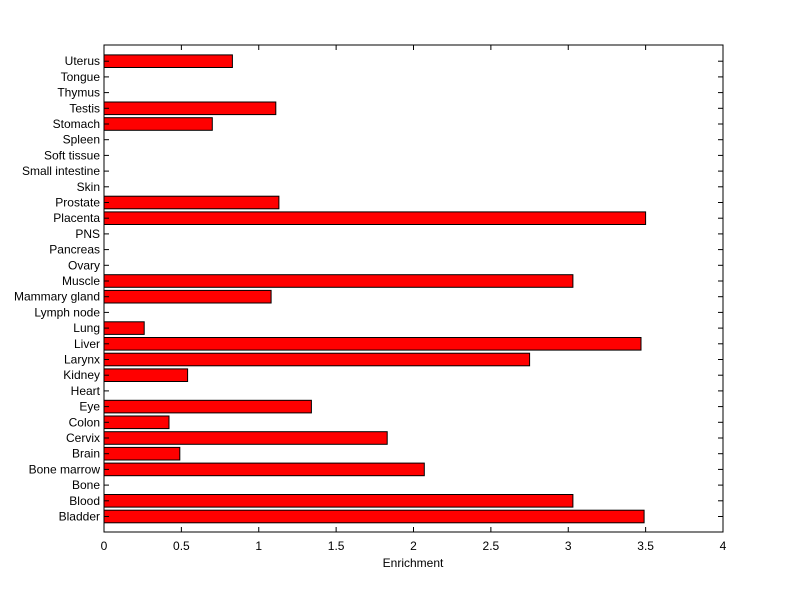 Image resolution: width=800 pixels, height=599 pixels. Describe the element at coordinates (84, 422) in the screenshot. I see `y-tick-label: Colon` at that location.